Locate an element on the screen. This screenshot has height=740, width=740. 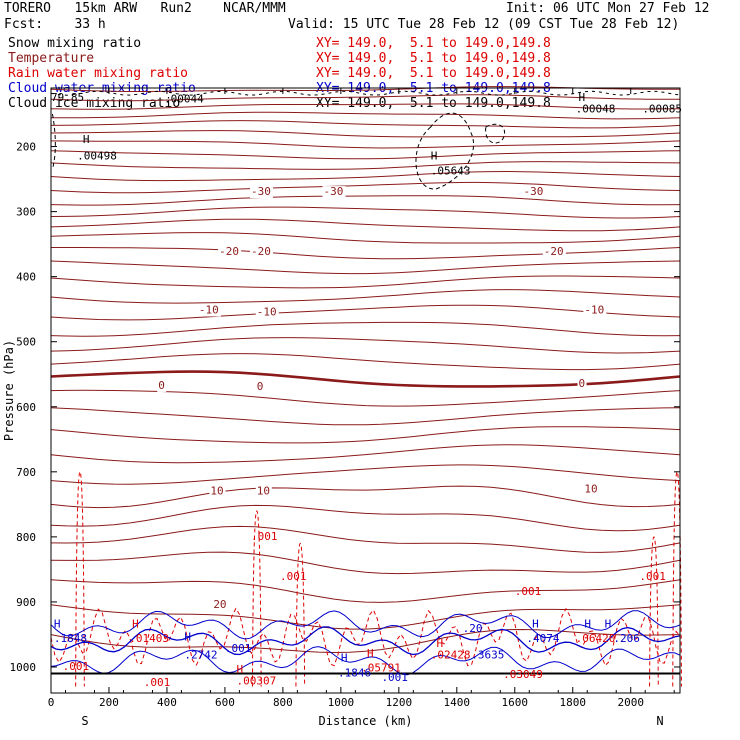
legend-name-snow: Snow mixing ratio is located at coordinates (75, 43).